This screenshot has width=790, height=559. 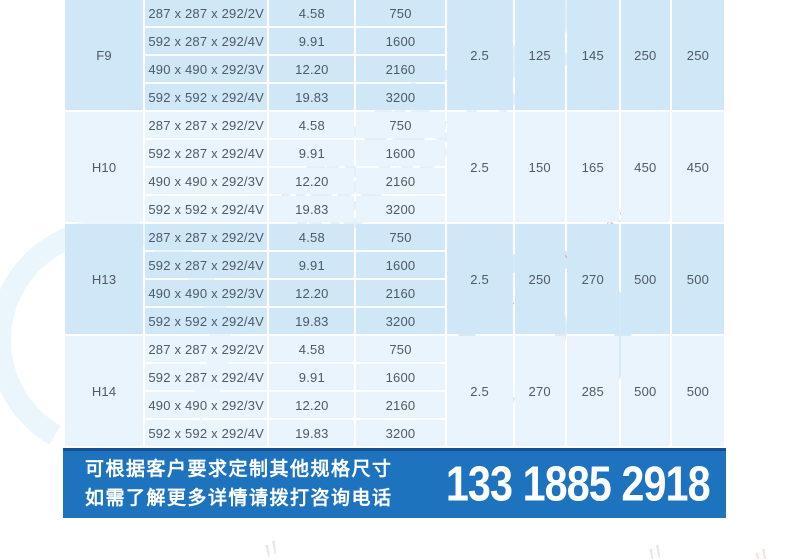 What do you see at coordinates (104, 167) in the screenshot?
I see `grade-cell: H10` at bounding box center [104, 167].